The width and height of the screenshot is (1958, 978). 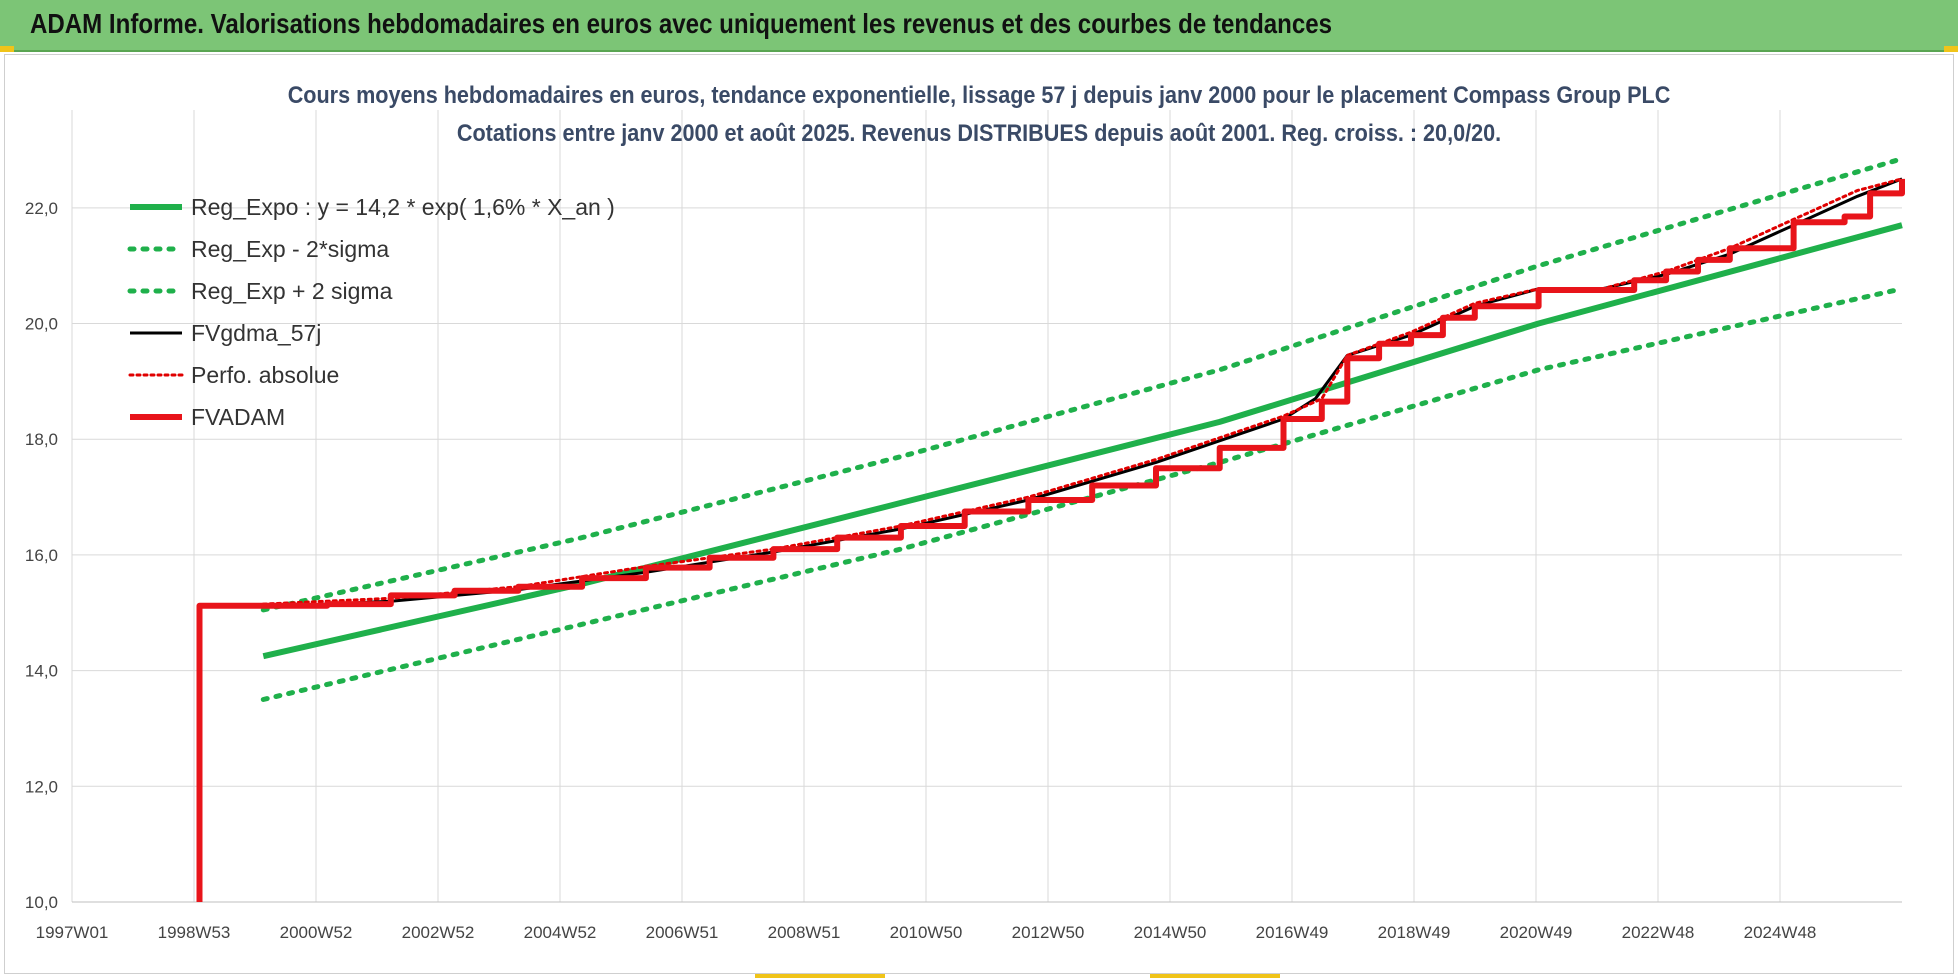 What do you see at coordinates (238, 417) in the screenshot?
I see `legend-label: FVADAM` at bounding box center [238, 417].